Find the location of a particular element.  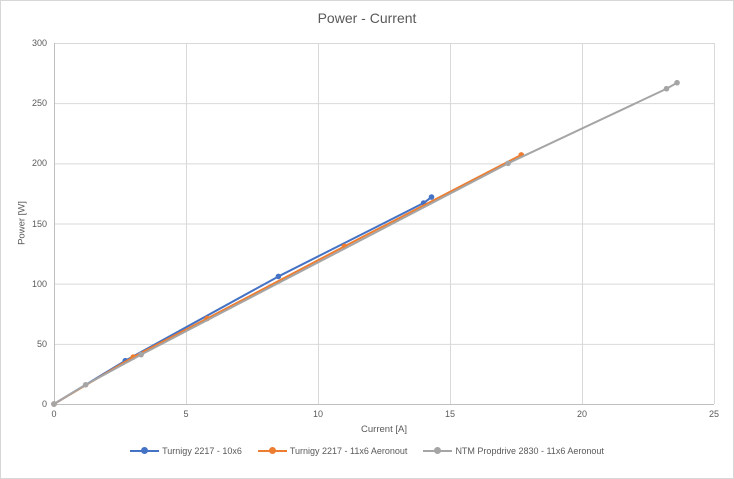

legend-label: Turnigy 2217 - 10x6 is located at coordinates (202, 451).